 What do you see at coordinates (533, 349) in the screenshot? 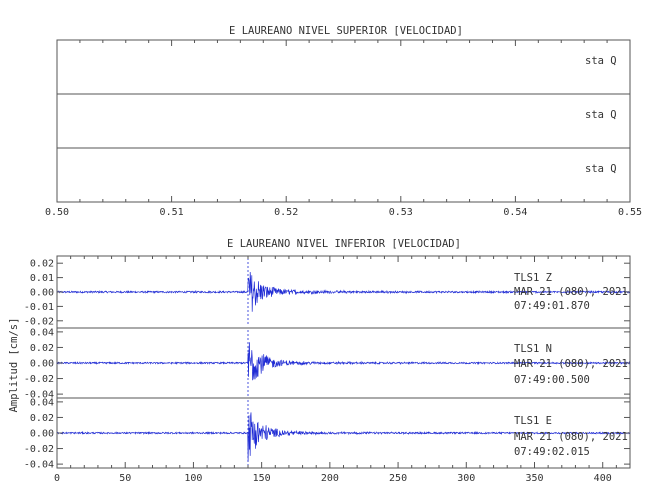
I see `panel-station-label: TLS1 N` at bounding box center [533, 349].